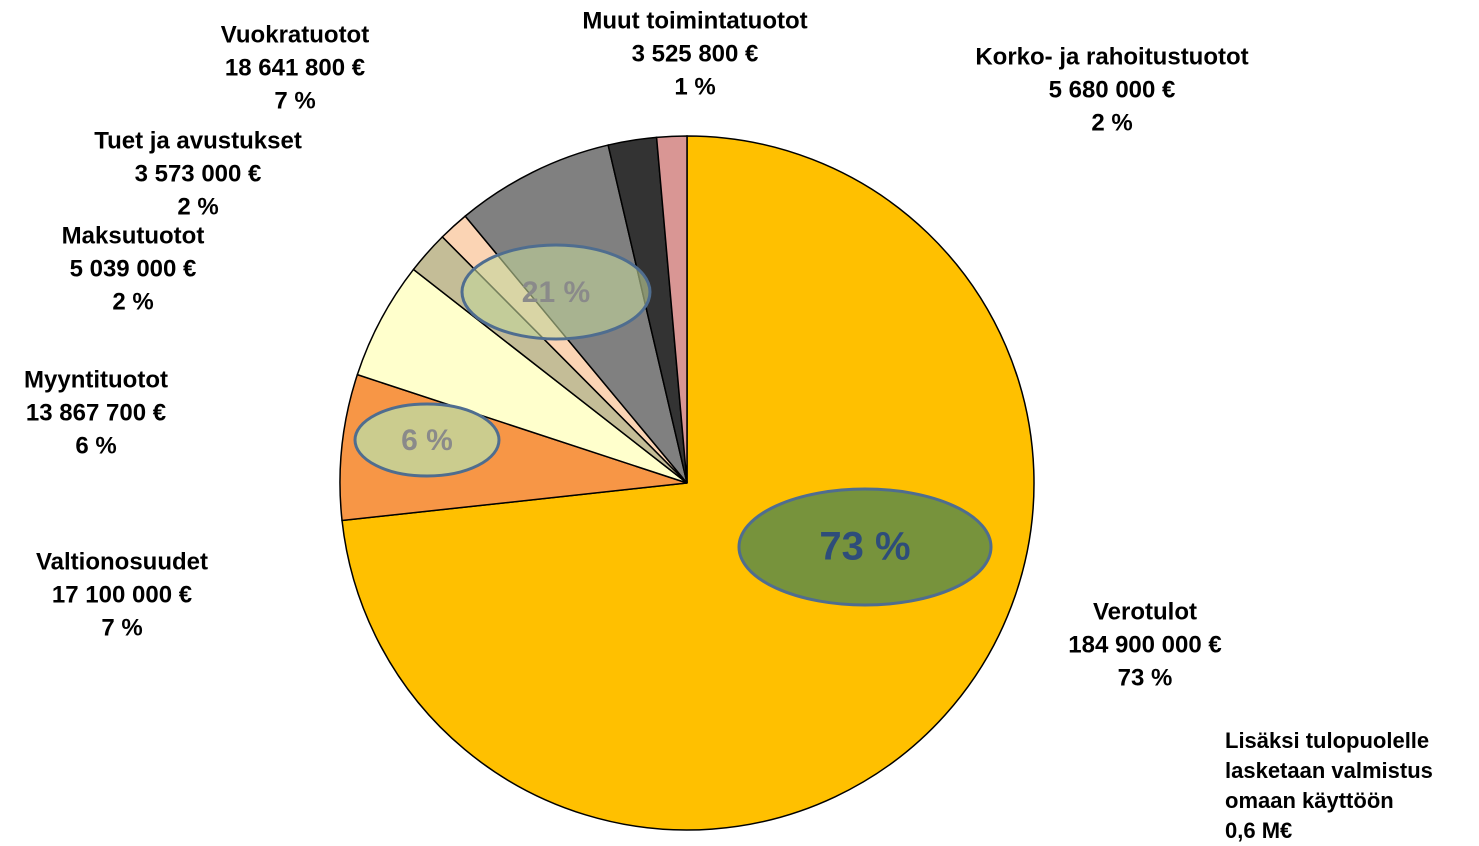 The width and height of the screenshot is (1479, 846). What do you see at coordinates (1258, 830) in the screenshot?
I see `footnote: 0,6 M€` at bounding box center [1258, 830].